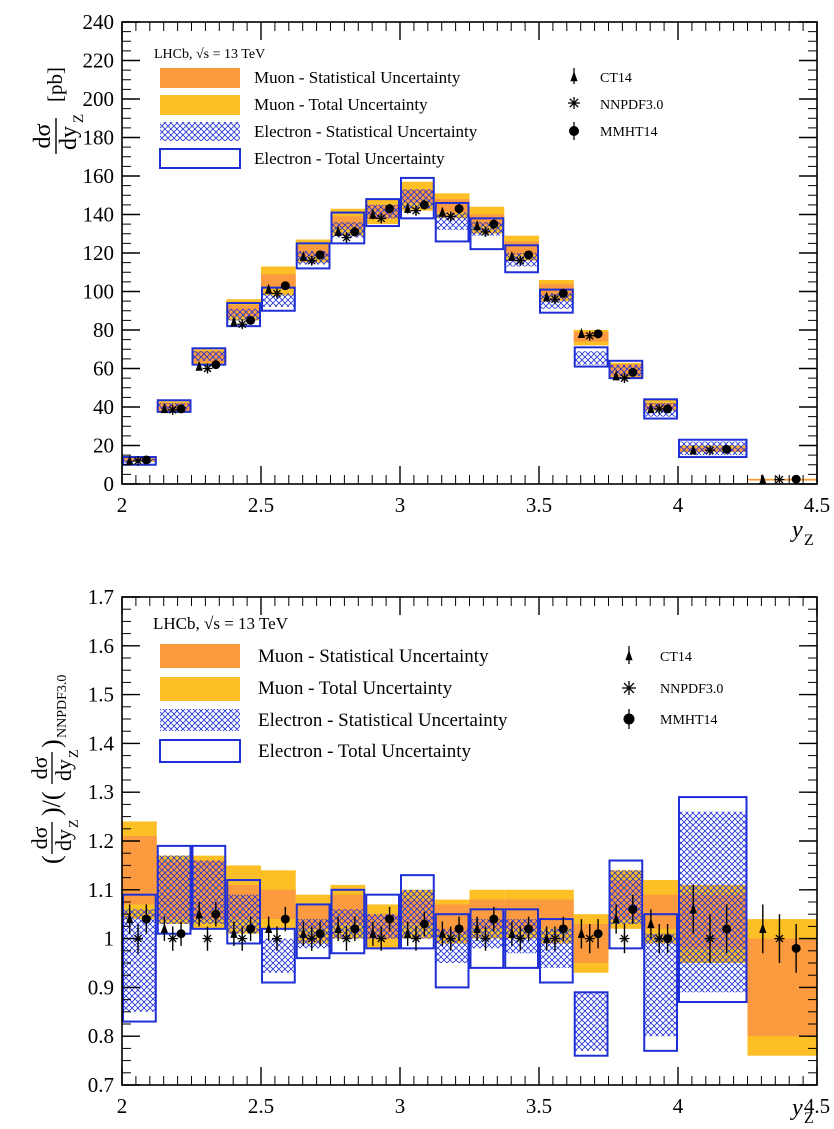 This screenshot has width=834, height=1129. Describe the element at coordinates (79, 118) in the screenshot. I see `top-y-title-sub: Z` at that location.